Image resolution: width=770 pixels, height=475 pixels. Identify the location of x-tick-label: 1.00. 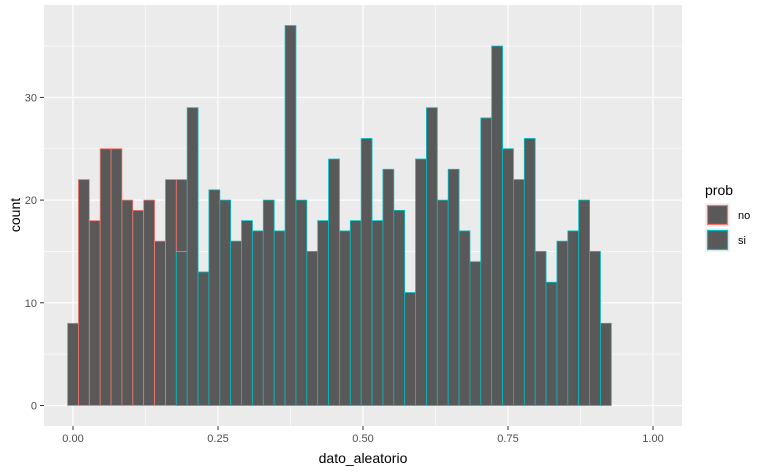
(652, 439).